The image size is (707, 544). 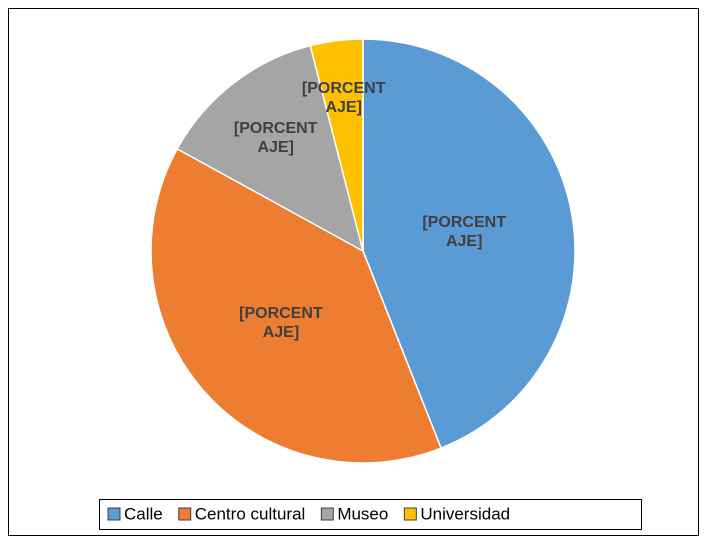 I want to click on legend-label: Calle, so click(x=143, y=513).